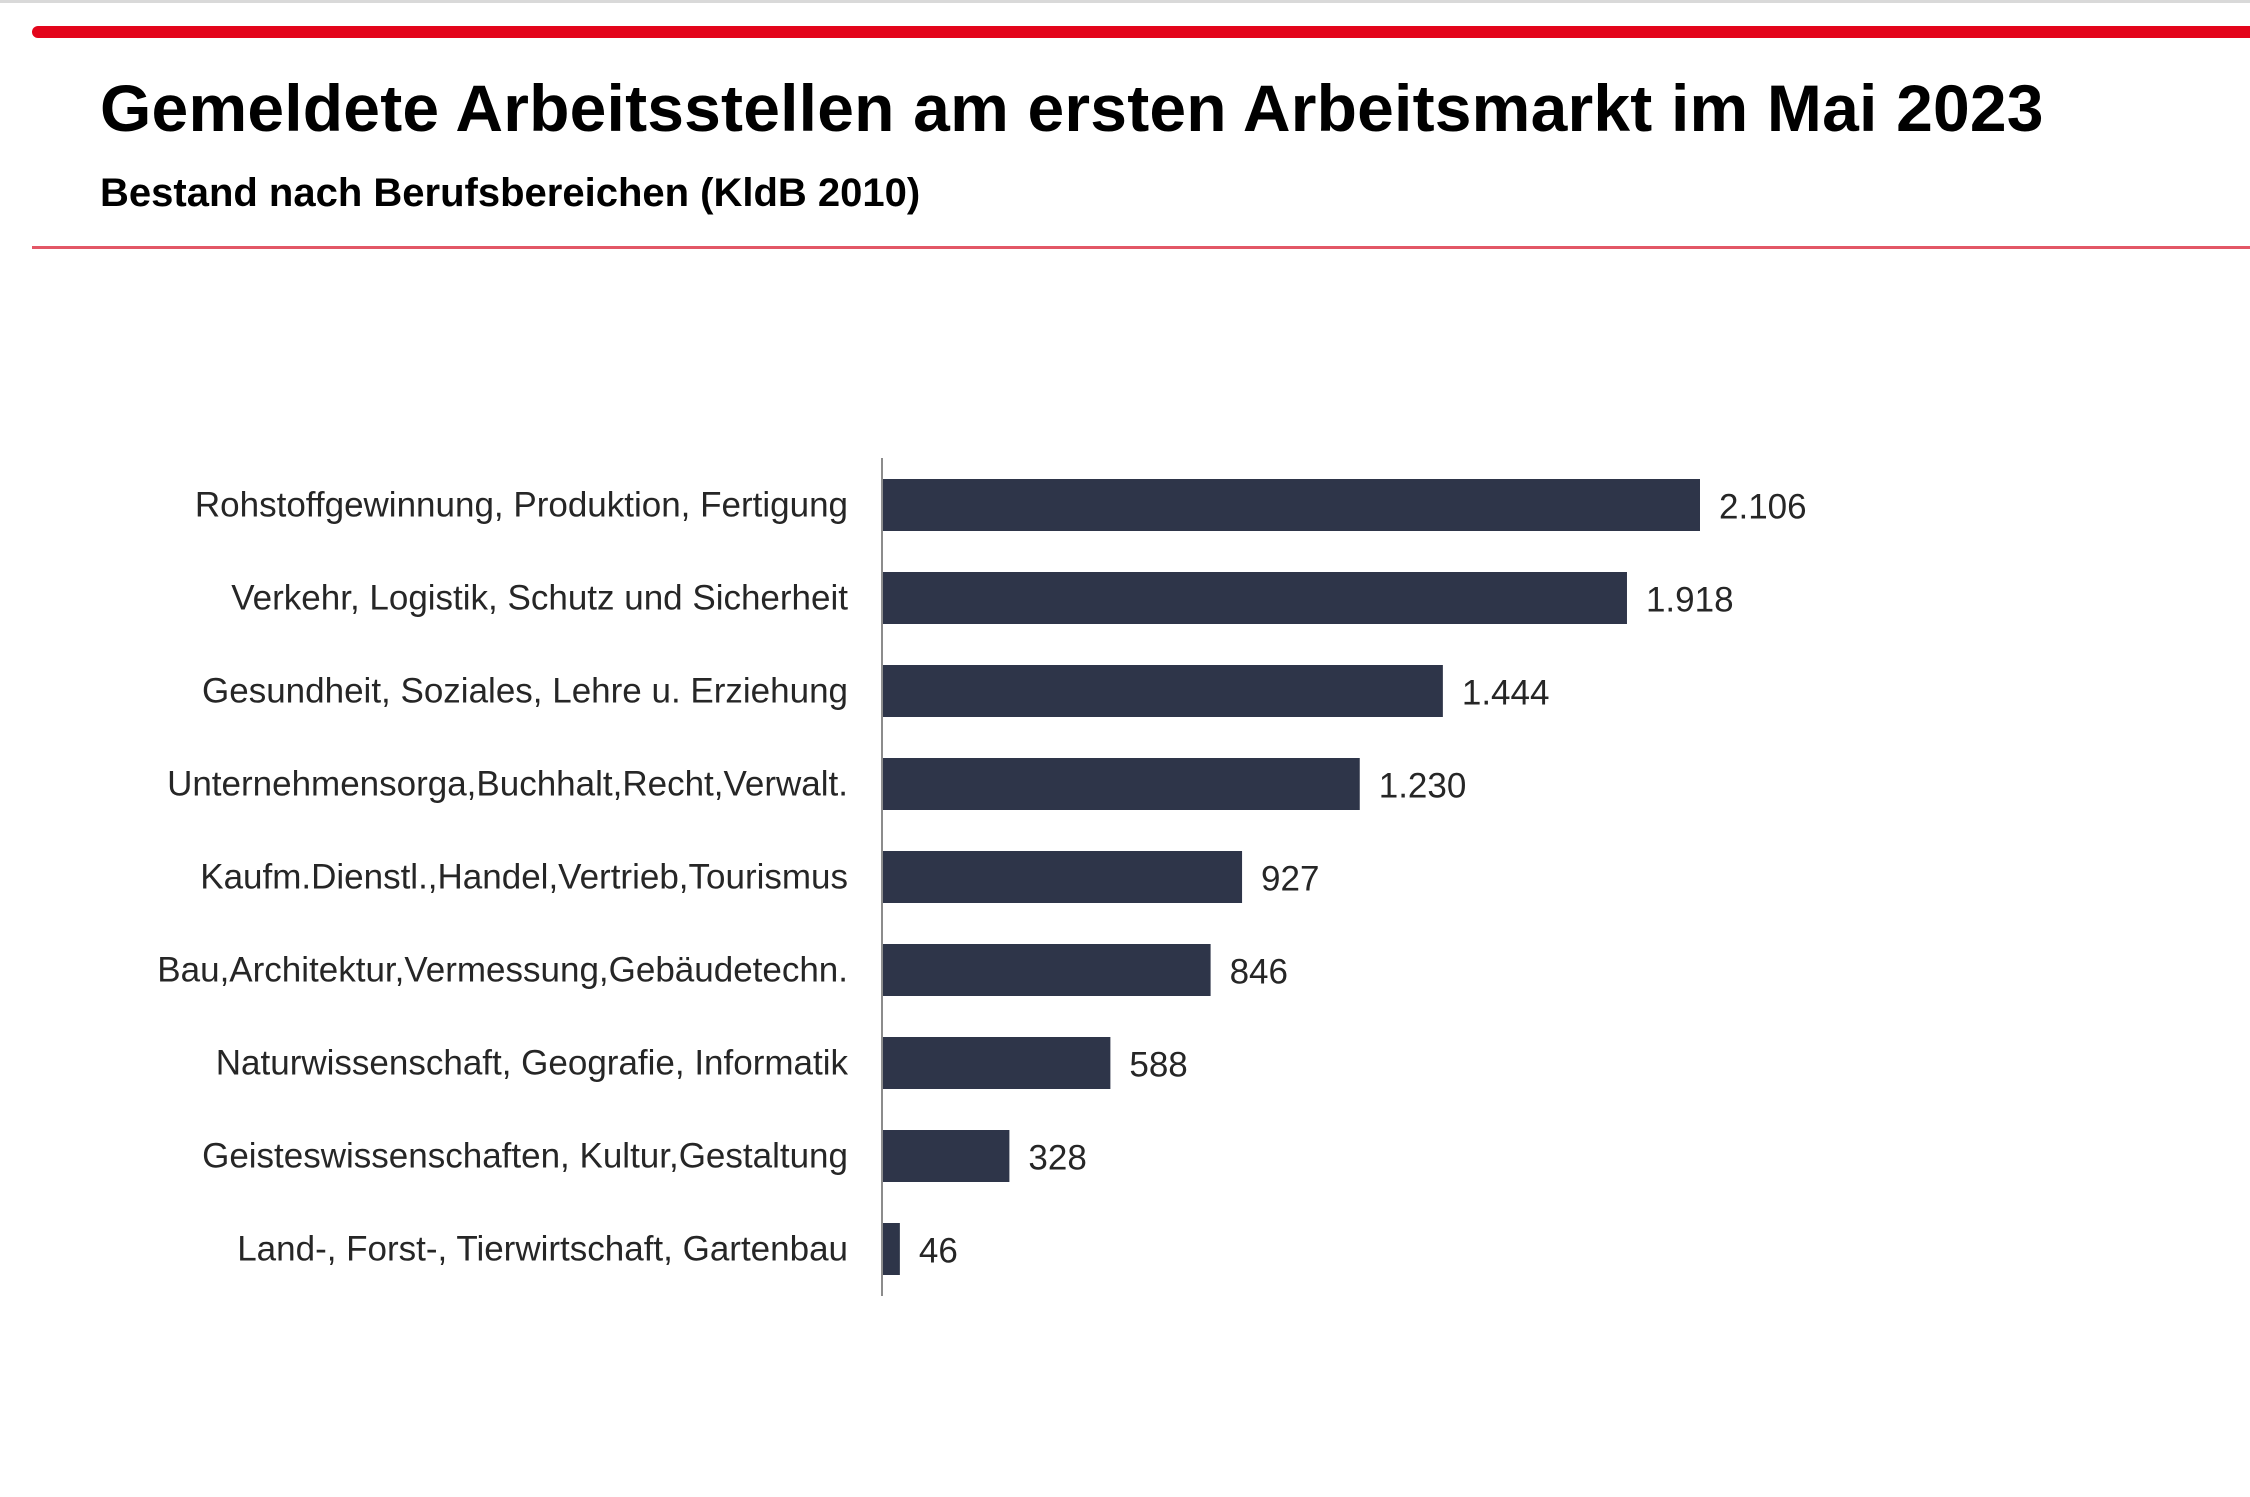 The width and height of the screenshot is (2250, 1497). Describe the element at coordinates (1423, 786) in the screenshot. I see `value-label: 1.230` at that location.